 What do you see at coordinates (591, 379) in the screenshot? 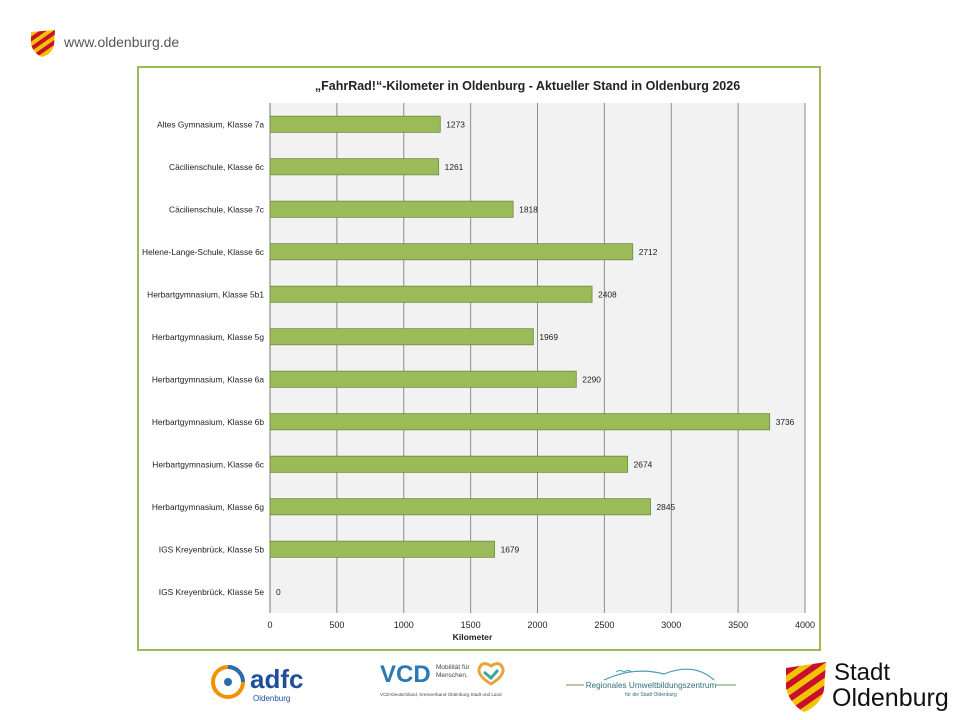
I see `data-label: 2290` at bounding box center [591, 379].